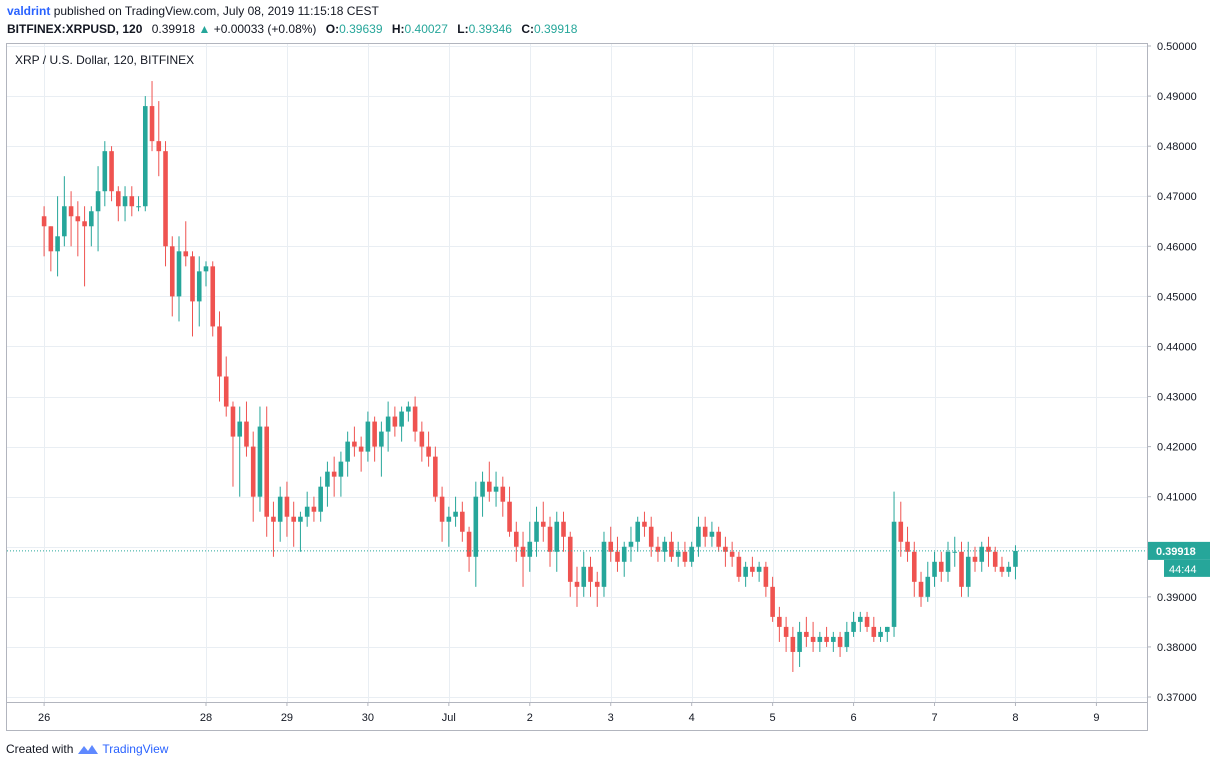  What do you see at coordinates (1177, 47) in the screenshot?
I see `price-tick-label: 0.50000` at bounding box center [1177, 47].